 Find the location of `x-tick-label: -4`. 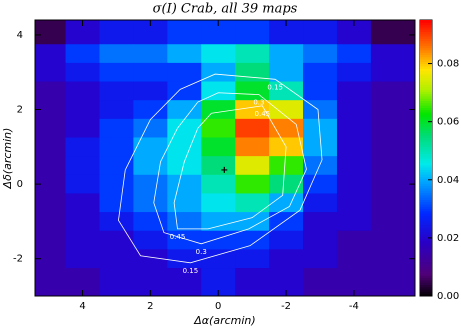

x-tick-label: -4 is located at coordinates (354, 306).